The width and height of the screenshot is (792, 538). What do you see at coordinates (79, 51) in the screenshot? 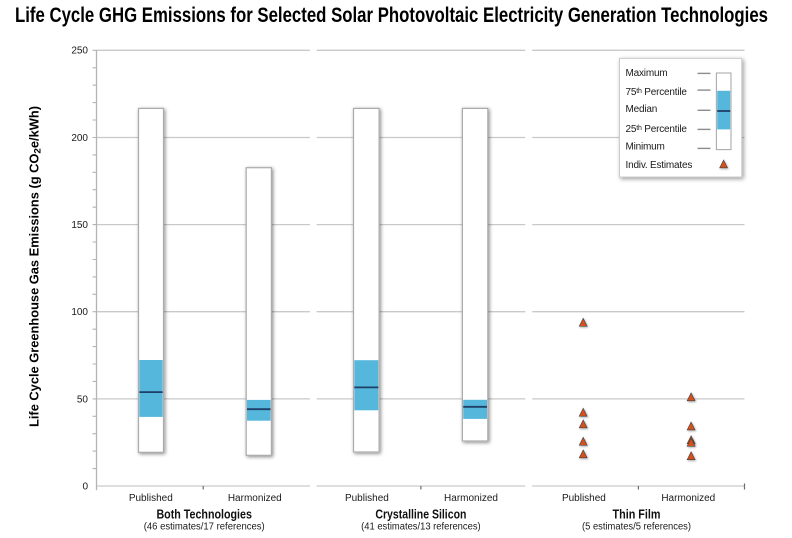
I see `svg-text: 250` at bounding box center [79, 51].